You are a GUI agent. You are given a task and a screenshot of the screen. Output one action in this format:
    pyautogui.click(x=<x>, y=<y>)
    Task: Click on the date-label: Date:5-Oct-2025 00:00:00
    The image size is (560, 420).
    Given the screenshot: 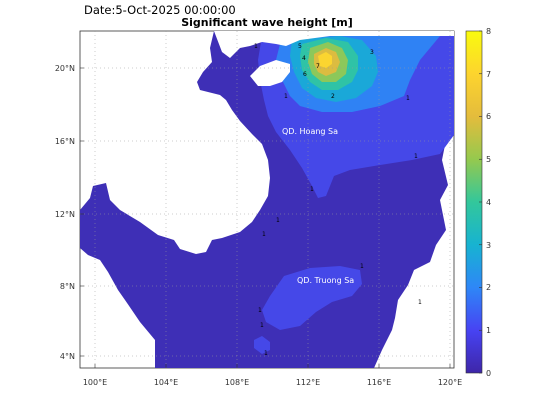 What is the action you would take?
    pyautogui.click(x=160, y=10)
    